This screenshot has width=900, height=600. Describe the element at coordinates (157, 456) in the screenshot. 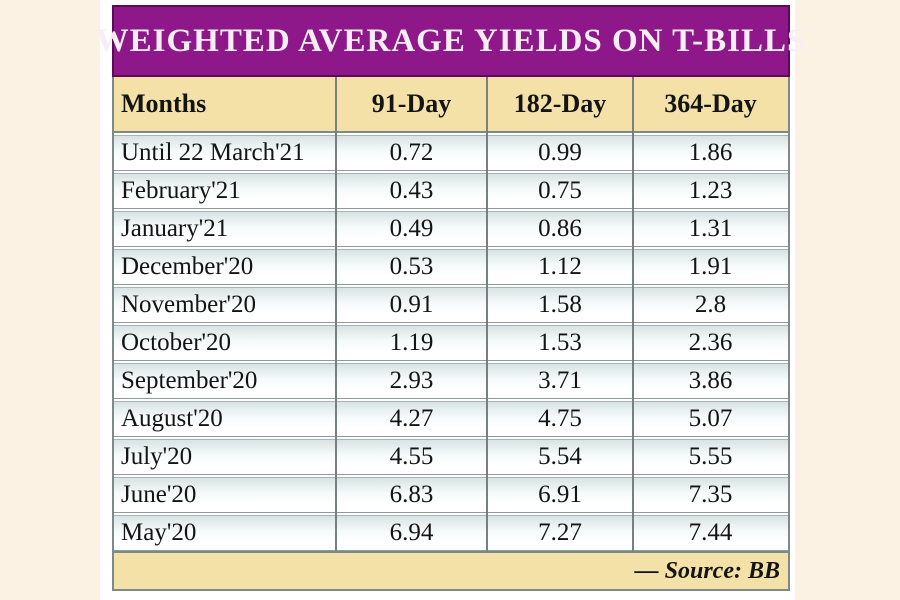

I see `month-cell: July'20` at that location.